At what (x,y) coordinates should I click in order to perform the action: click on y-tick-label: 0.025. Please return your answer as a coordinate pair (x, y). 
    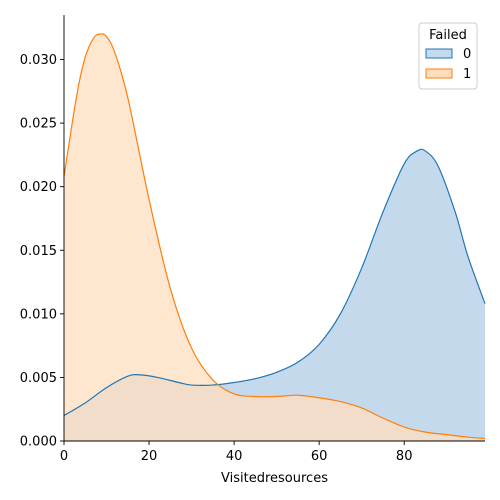
    Looking at the image, I should click on (38, 124).